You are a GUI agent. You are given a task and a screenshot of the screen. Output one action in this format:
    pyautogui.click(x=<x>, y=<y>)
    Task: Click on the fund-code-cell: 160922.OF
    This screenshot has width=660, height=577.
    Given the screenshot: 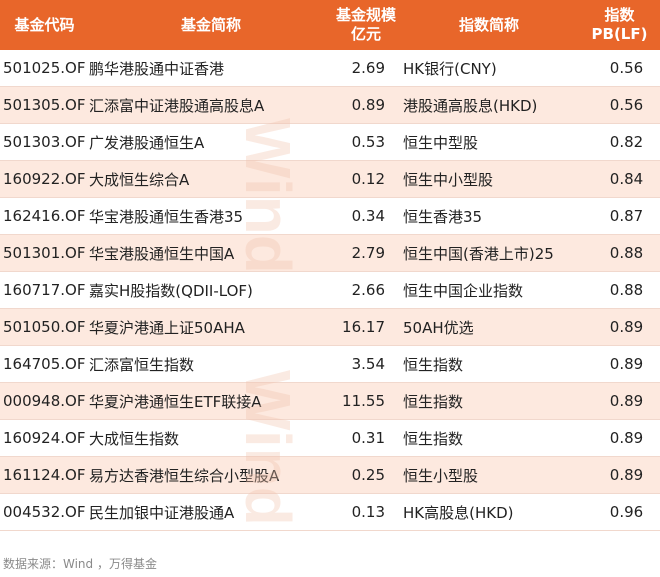 What is the action you would take?
    pyautogui.click(x=44, y=179)
    